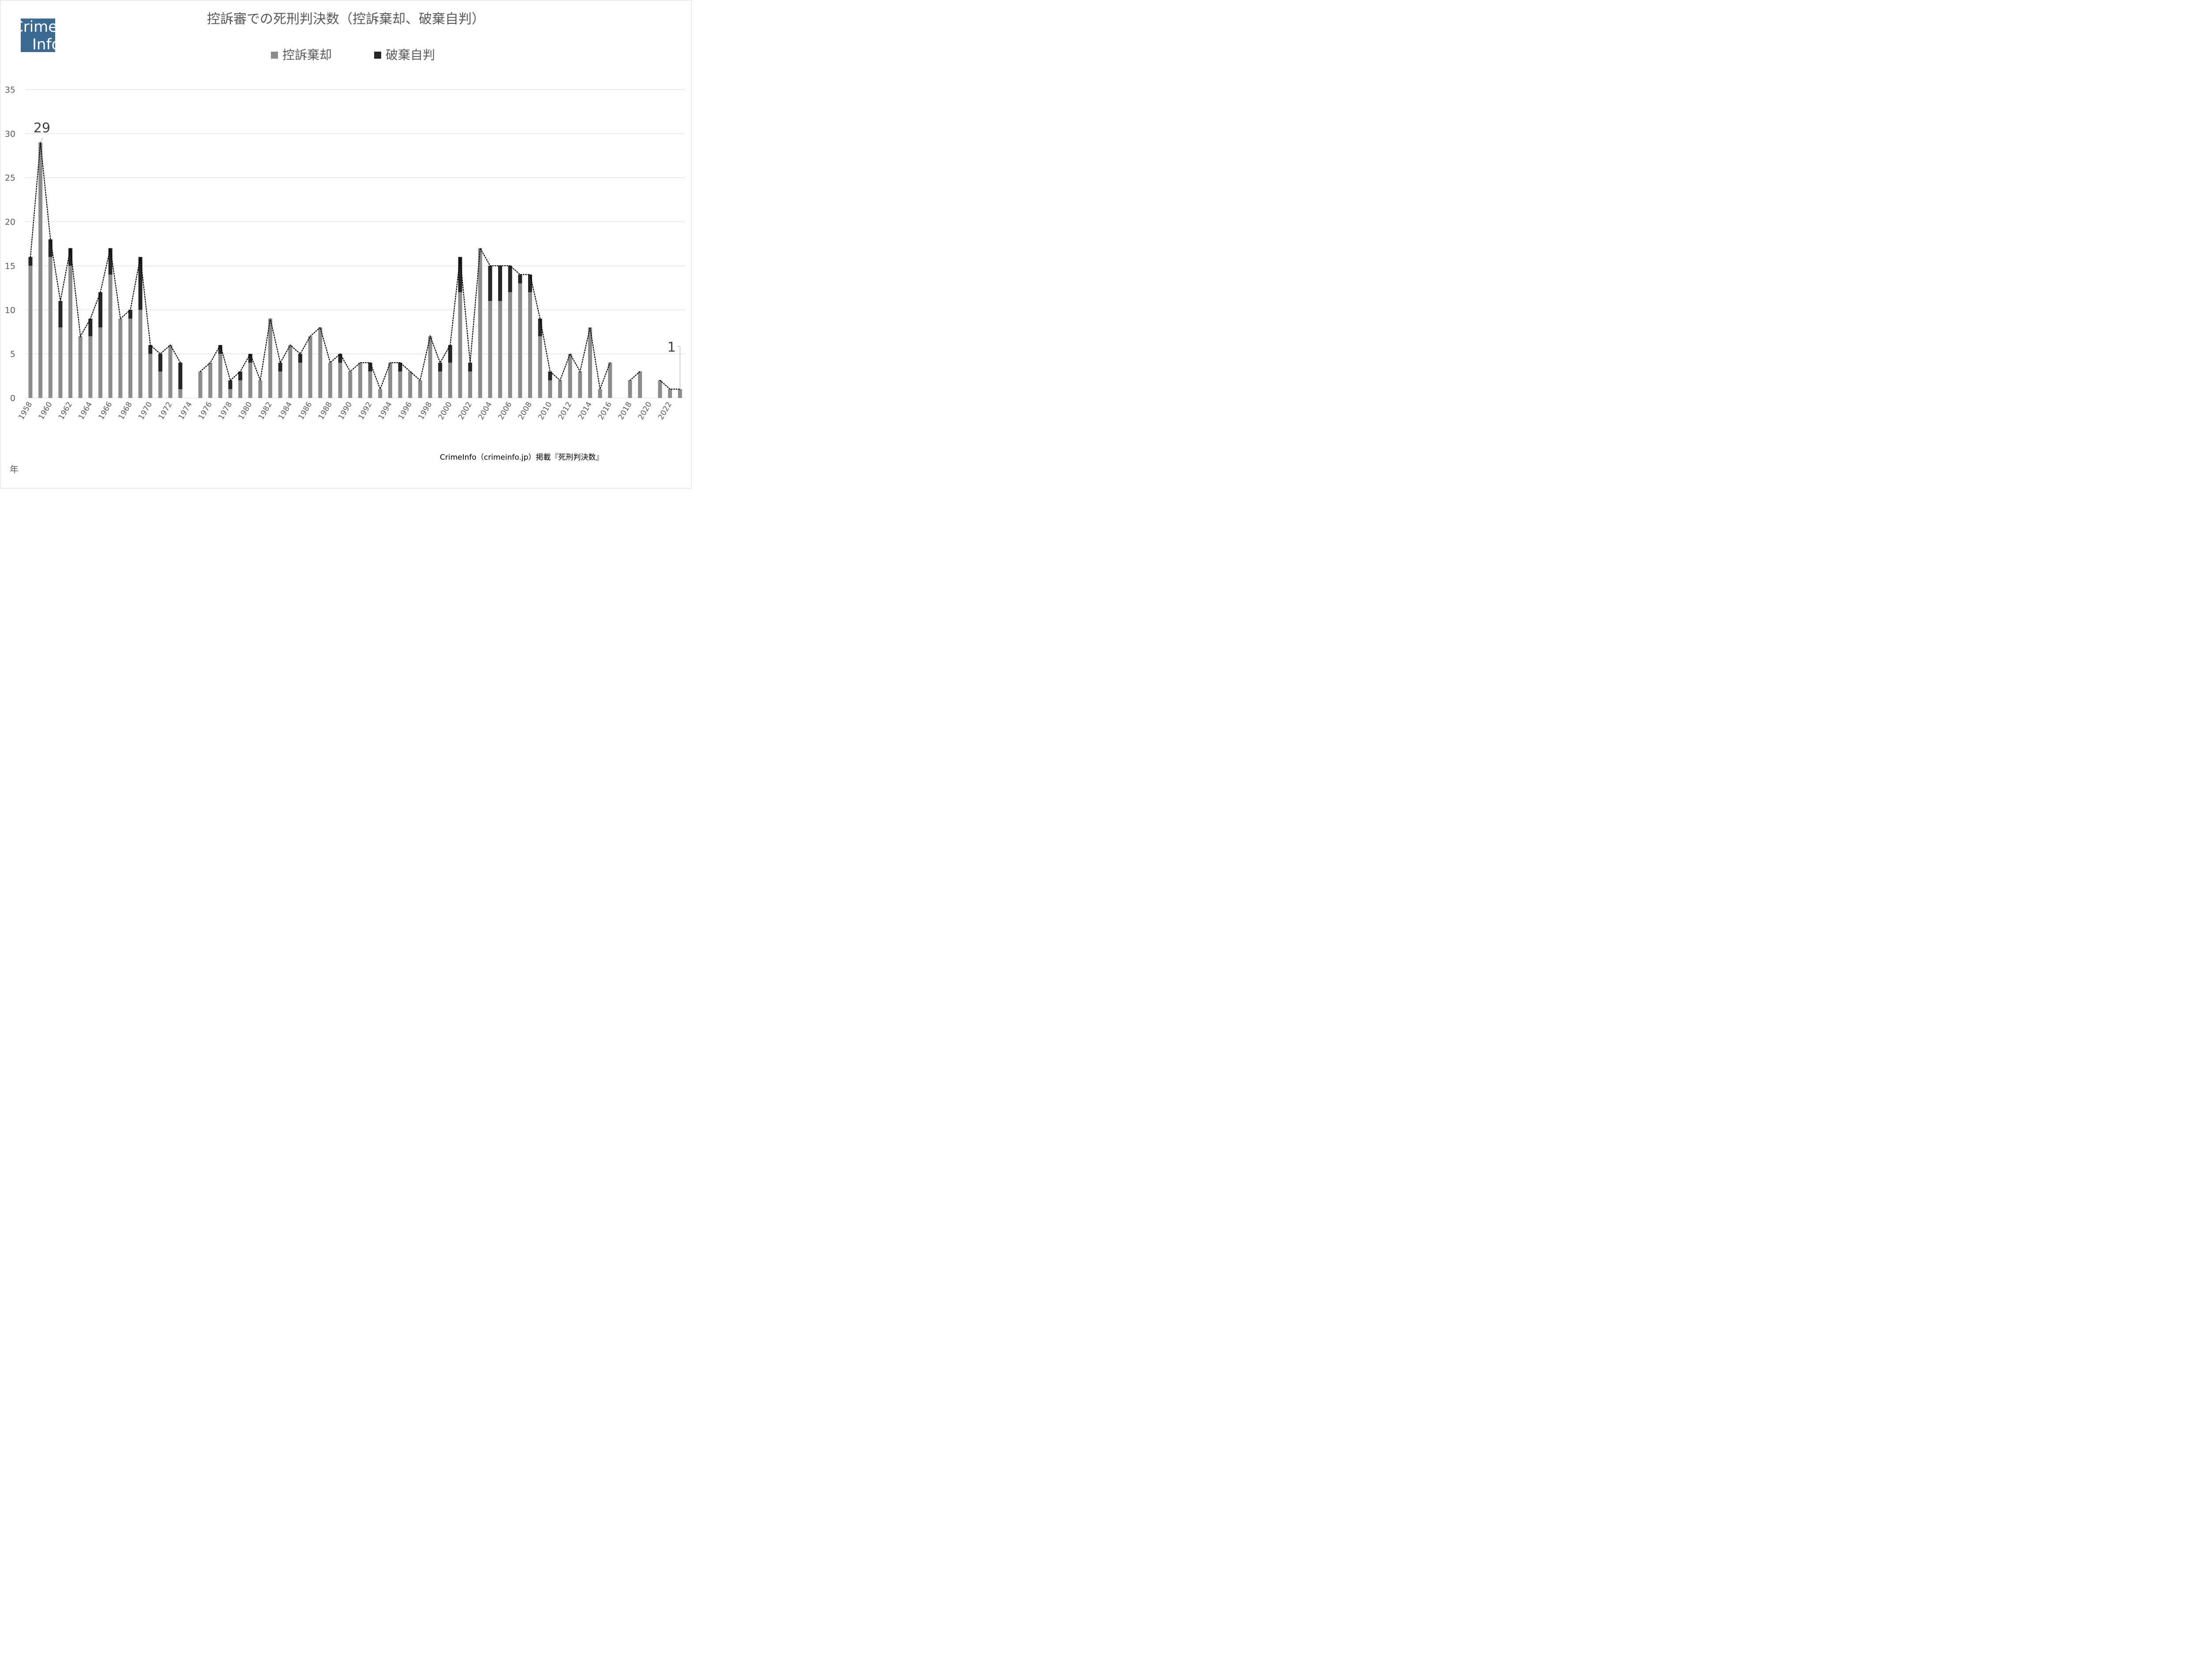 The width and height of the screenshot is (2206, 1680). What do you see at coordinates (346, 19) in the screenshot?
I see `chart-title: 控訴審での死刑判決数（控訴棄却、破棄自判）` at bounding box center [346, 19].